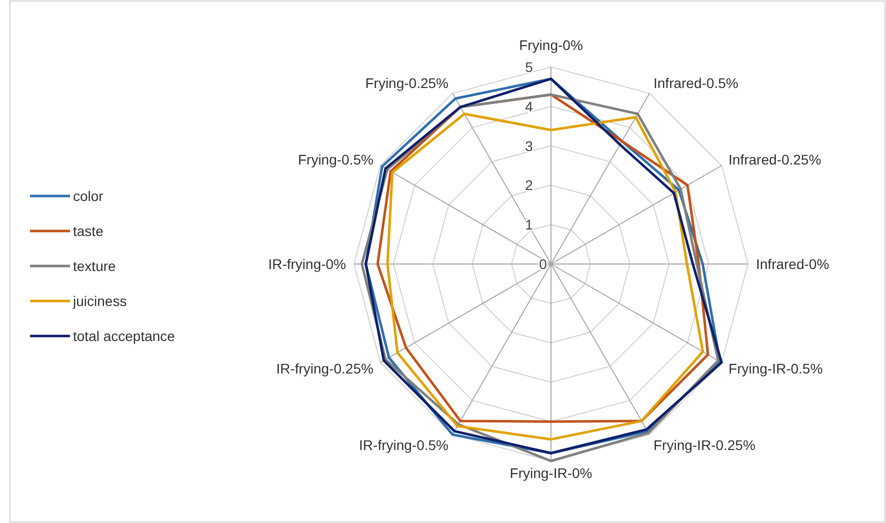 The width and height of the screenshot is (886, 523). I want to click on spoke-label: Frying-IR-0%, so click(551, 473).